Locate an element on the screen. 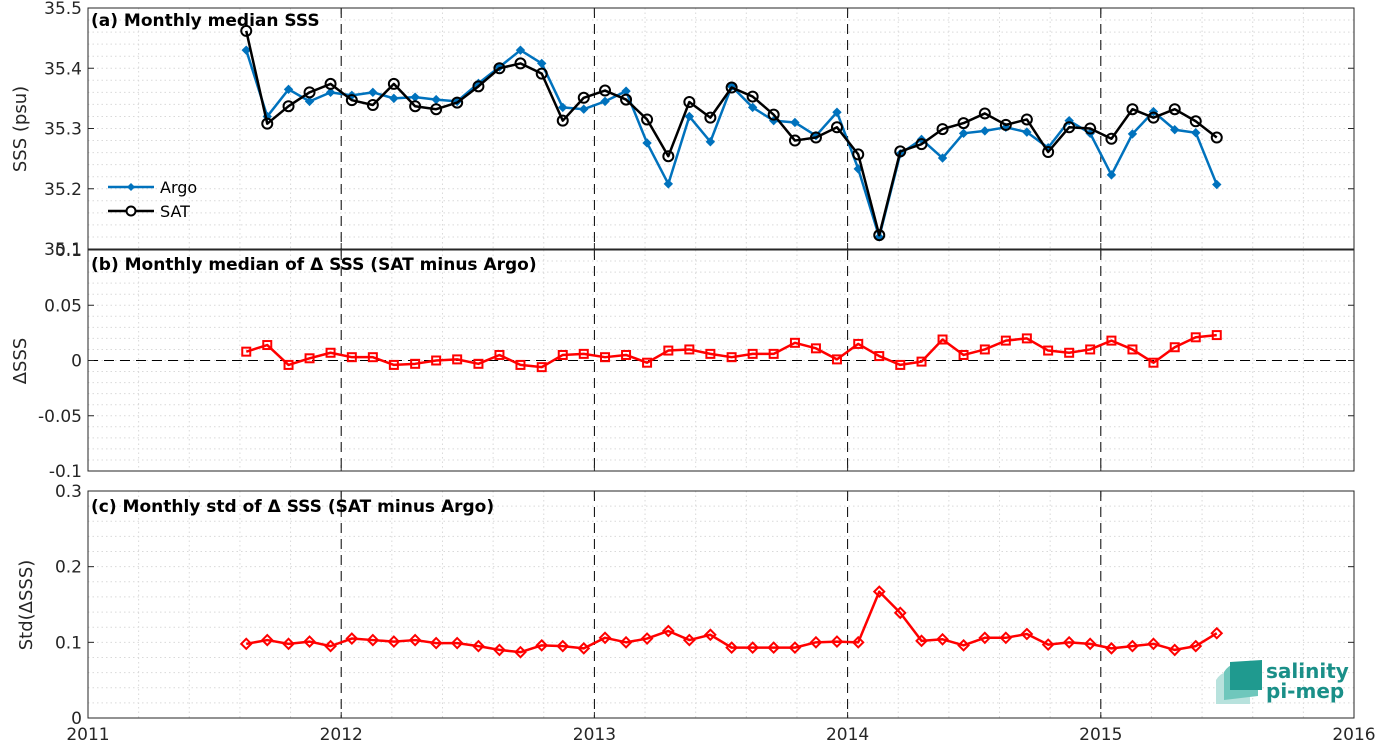 This screenshot has width=1377, height=745. x-tick-label-1: 2012 is located at coordinates (341, 735).